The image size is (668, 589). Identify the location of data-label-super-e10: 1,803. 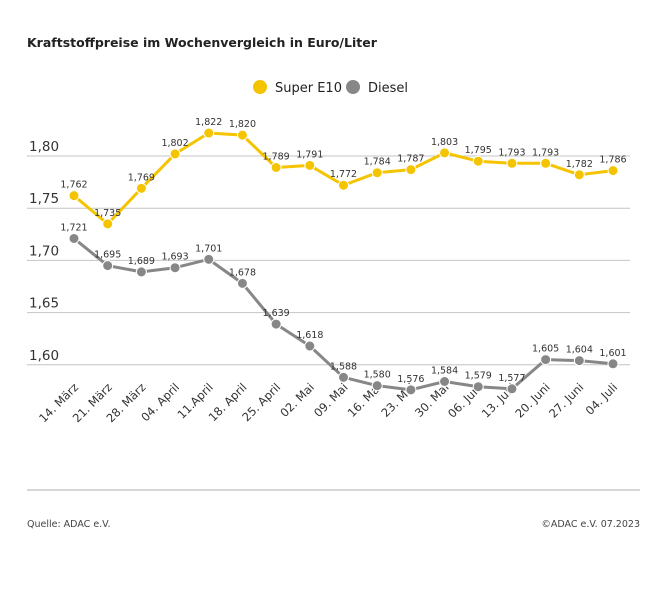
(444, 142).